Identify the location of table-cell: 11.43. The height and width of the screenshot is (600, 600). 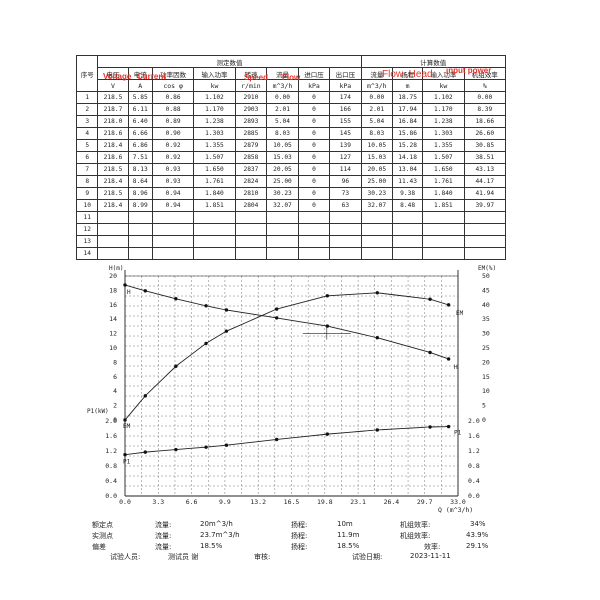
(408, 181).